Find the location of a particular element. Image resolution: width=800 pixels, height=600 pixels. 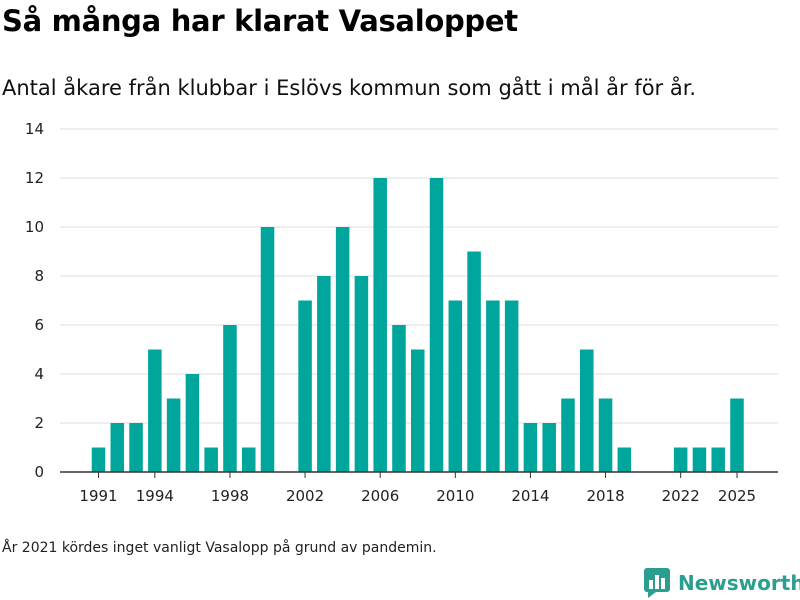

y-tick-label: 6 is located at coordinates (39, 325).